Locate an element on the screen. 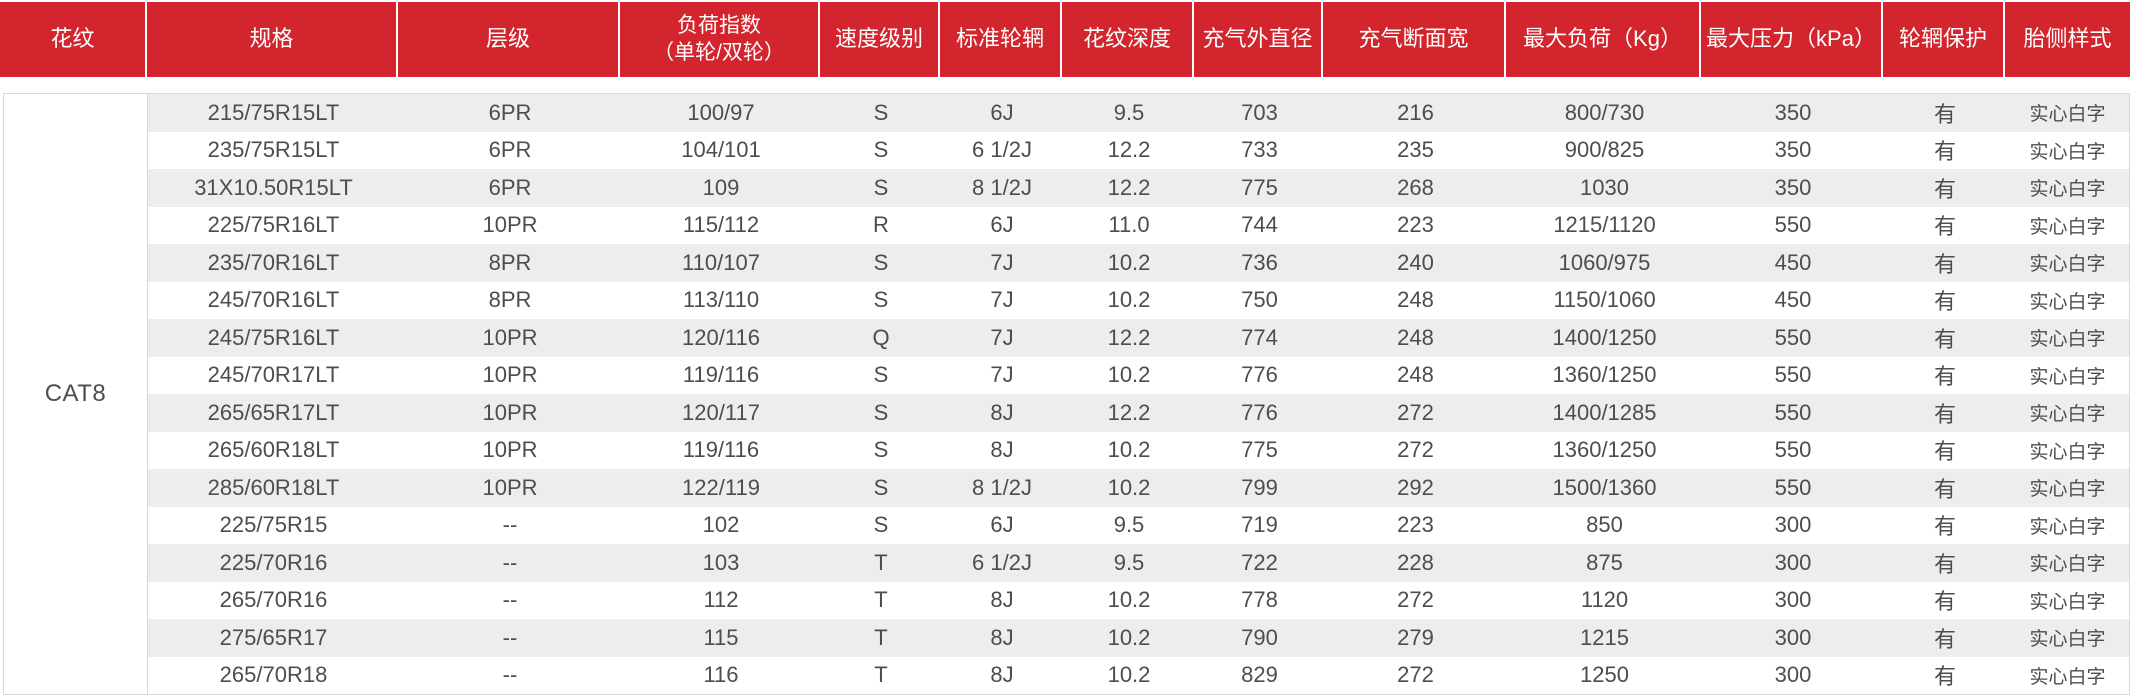  cell-speed-rating: T is located at coordinates (881, 562).